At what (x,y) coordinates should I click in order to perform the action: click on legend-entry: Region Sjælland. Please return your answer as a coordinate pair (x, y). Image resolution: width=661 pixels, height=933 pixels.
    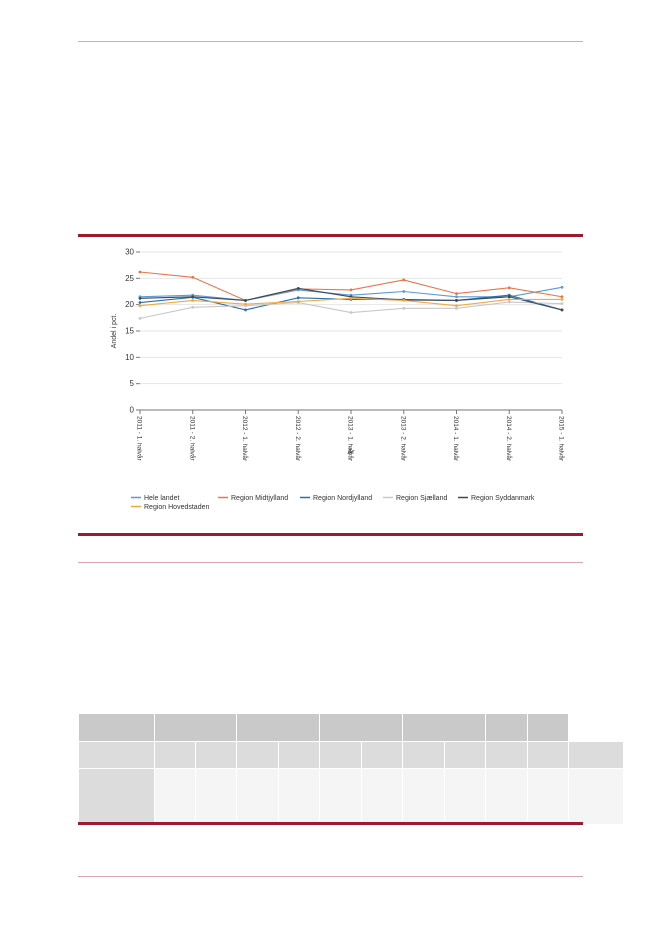
    Looking at the image, I should click on (415, 498).